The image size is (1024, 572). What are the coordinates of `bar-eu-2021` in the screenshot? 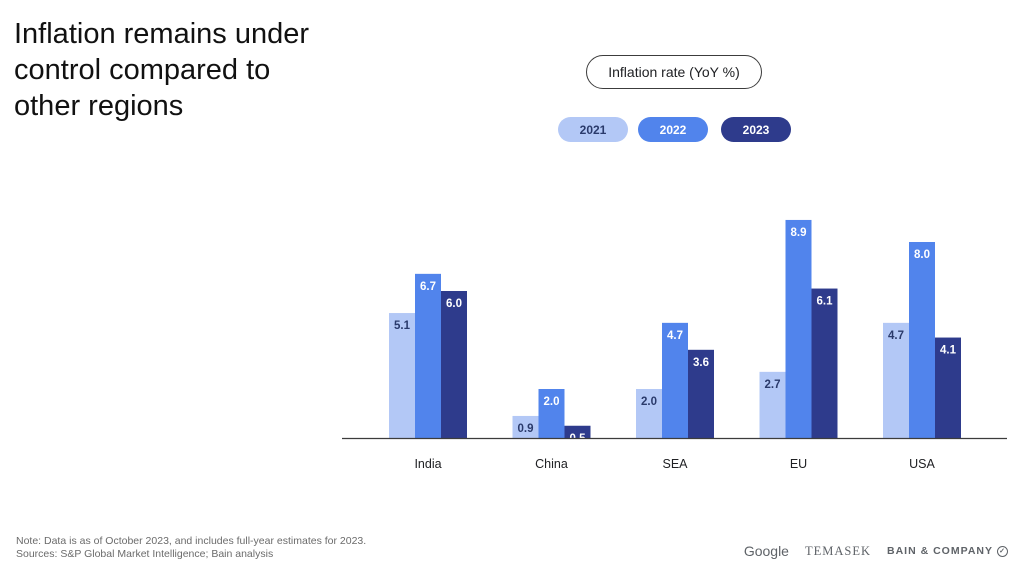 It's located at (772, 404).